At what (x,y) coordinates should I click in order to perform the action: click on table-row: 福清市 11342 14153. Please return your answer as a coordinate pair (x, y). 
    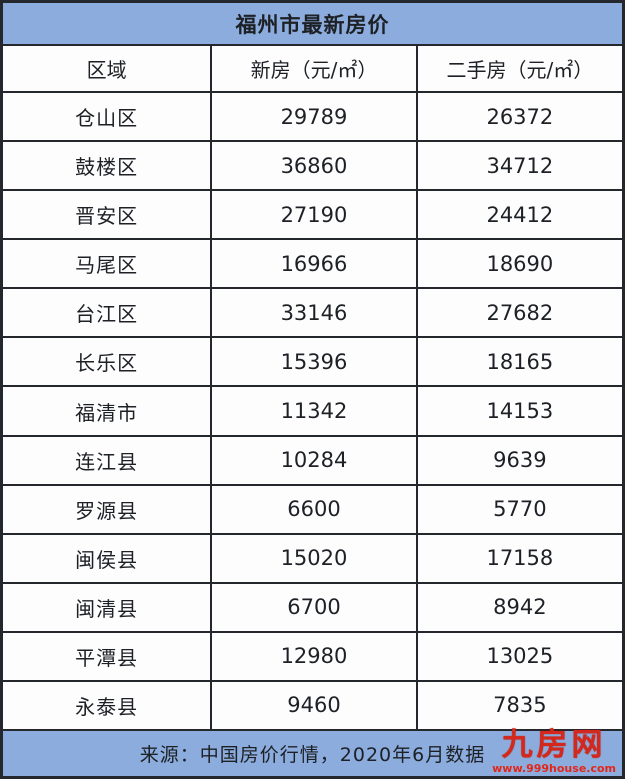
    Looking at the image, I should click on (312, 412).